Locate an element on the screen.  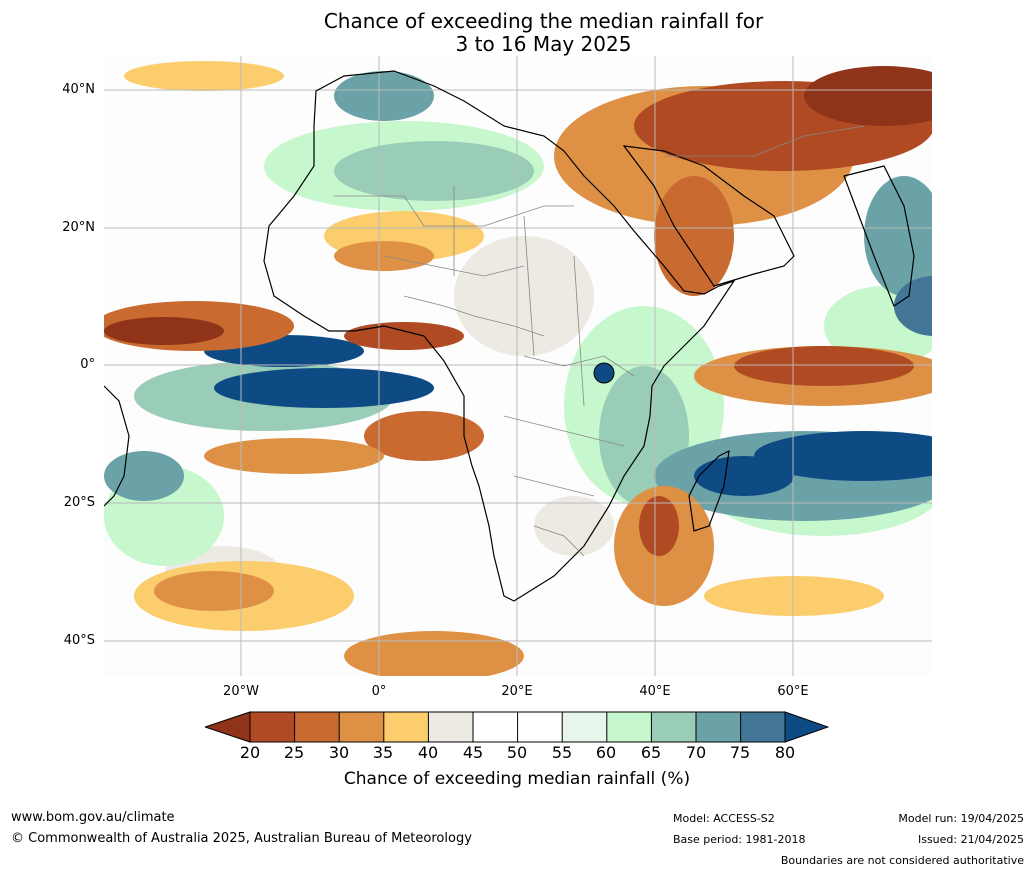
model-name: Model: ACCESS-S2 is located at coordinates (724, 818).